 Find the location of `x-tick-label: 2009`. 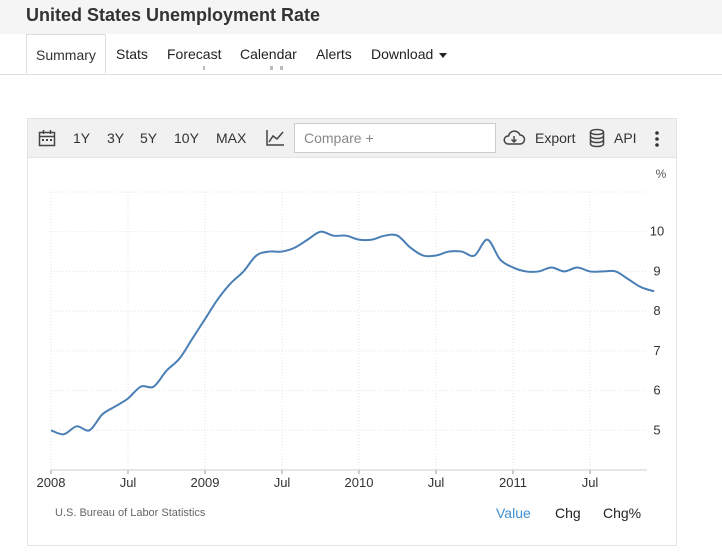

x-tick-label: 2009 is located at coordinates (205, 481).